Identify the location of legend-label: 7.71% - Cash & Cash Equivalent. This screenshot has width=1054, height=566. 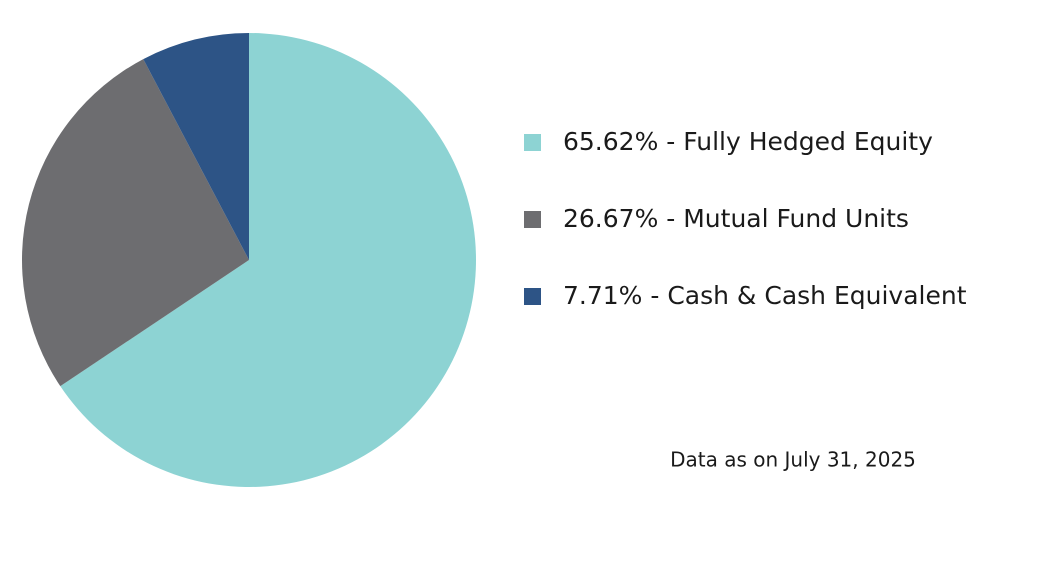
(765, 295).